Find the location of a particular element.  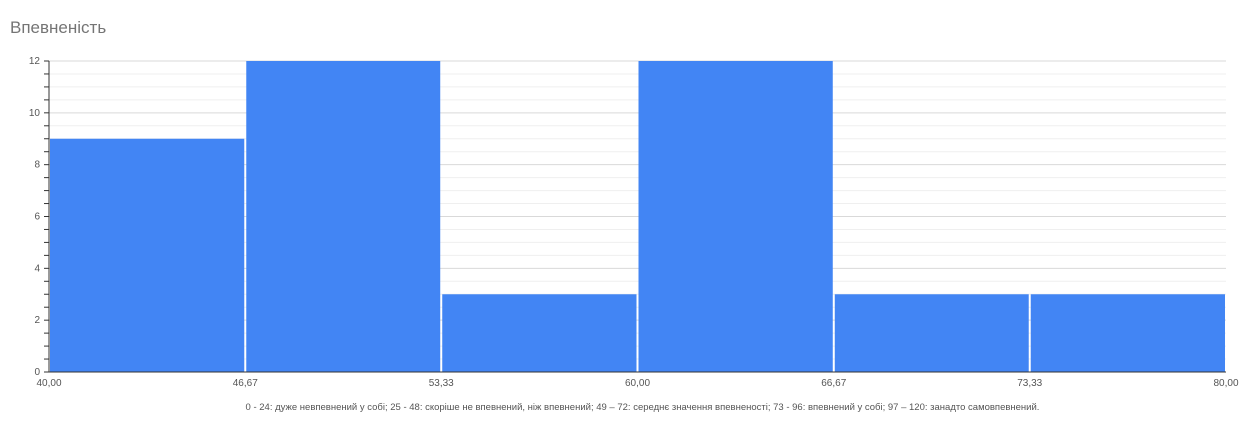

y-tick-label: 10 is located at coordinates (35, 113).